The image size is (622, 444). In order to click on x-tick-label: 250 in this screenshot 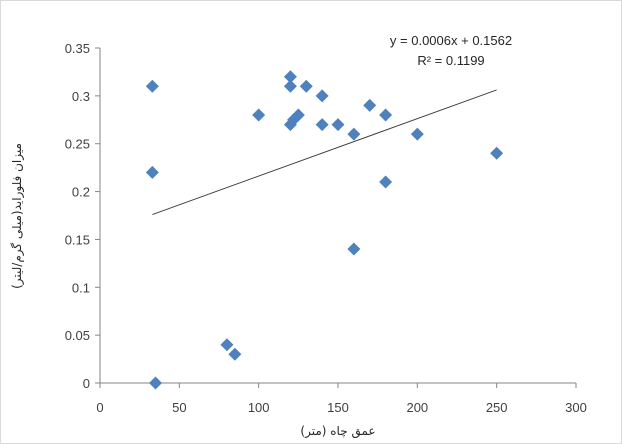, I will do `click(497, 407)`.